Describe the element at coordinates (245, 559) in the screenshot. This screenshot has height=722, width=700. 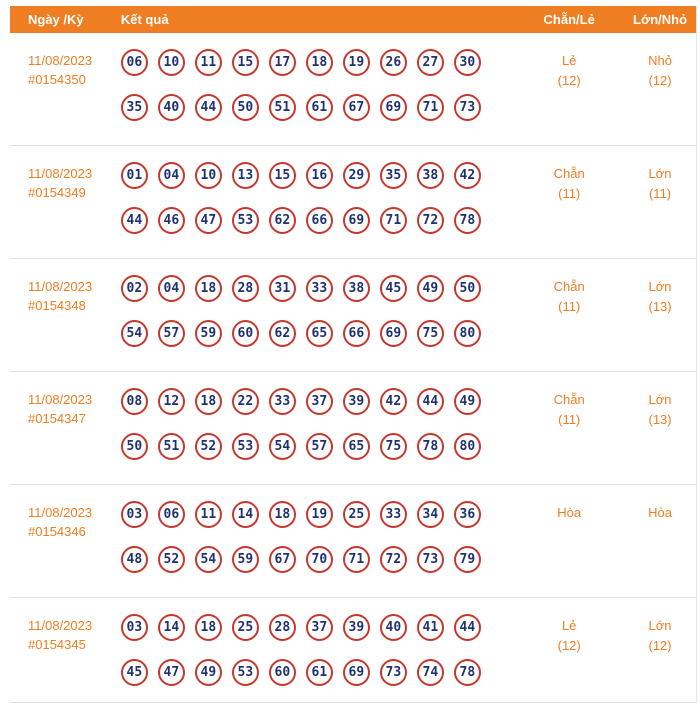
I see `number-ball: 59` at that location.